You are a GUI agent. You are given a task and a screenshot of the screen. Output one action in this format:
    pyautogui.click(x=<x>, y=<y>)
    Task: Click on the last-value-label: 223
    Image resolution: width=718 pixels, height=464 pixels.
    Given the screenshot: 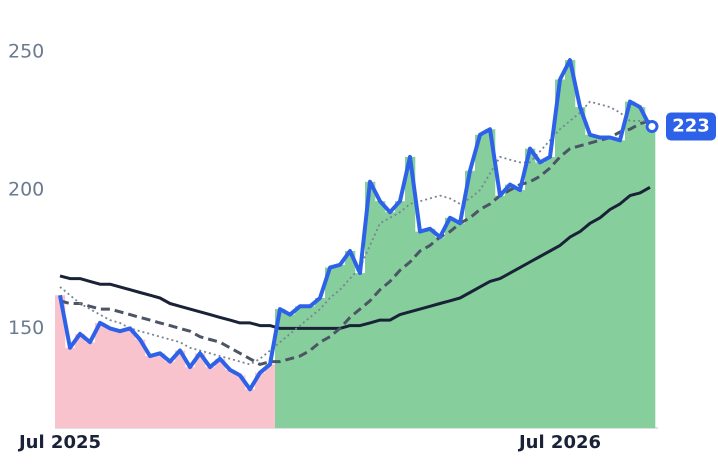 What is the action you would take?
    pyautogui.click(x=691, y=125)
    